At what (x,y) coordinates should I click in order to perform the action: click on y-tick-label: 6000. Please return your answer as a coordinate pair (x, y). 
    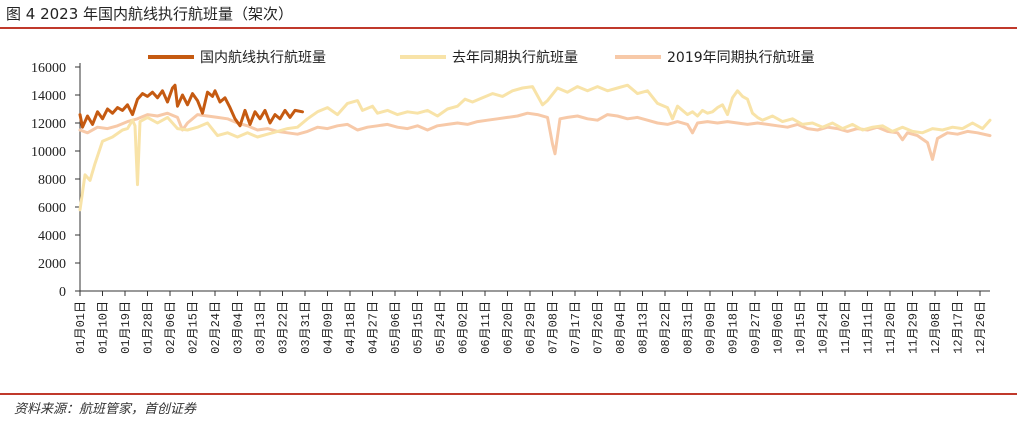
    Looking at the image, I should click on (52, 208).